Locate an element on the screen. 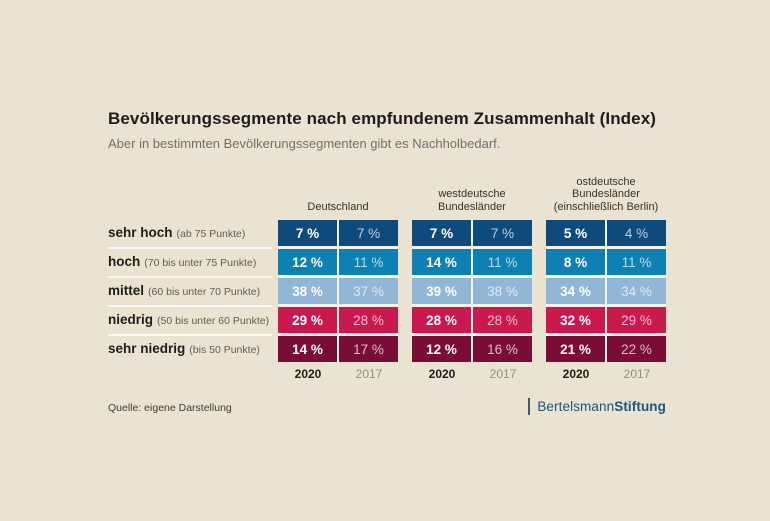 Image resolution: width=770 pixels, height=521 pixels. data-cell: 4 % is located at coordinates (636, 233).